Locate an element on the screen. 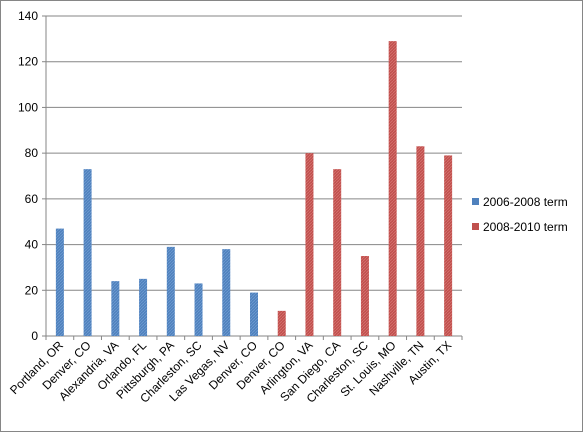  y-tick-label: 100 is located at coordinates (28, 107).